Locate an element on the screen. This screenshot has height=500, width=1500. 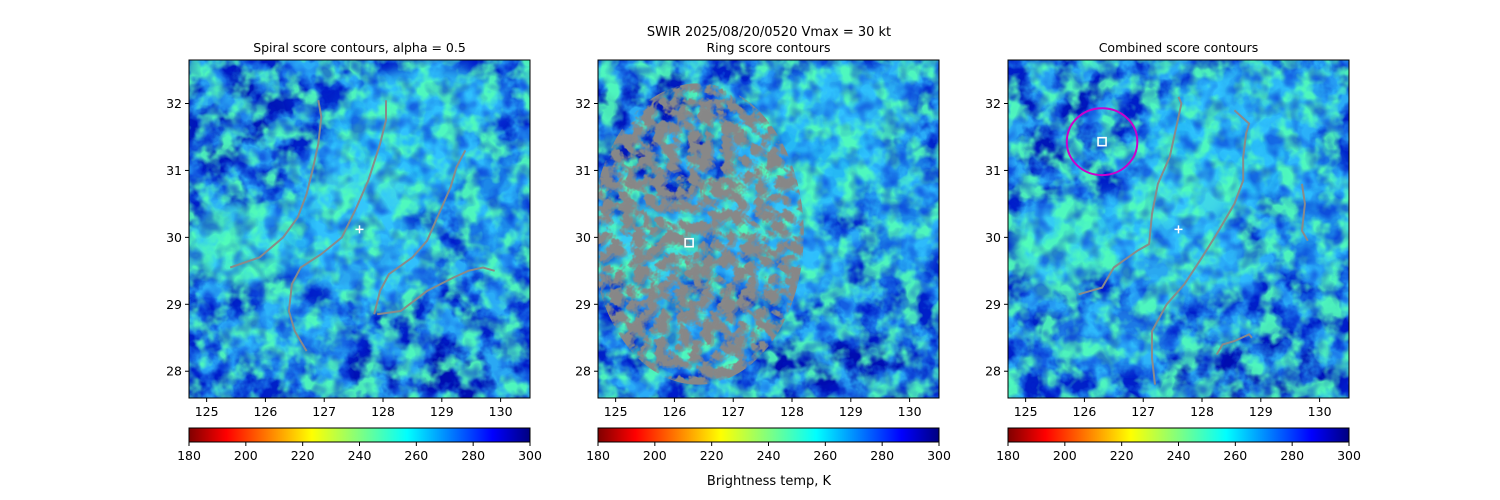
ring-contour-field is located at coordinates (702, 234).